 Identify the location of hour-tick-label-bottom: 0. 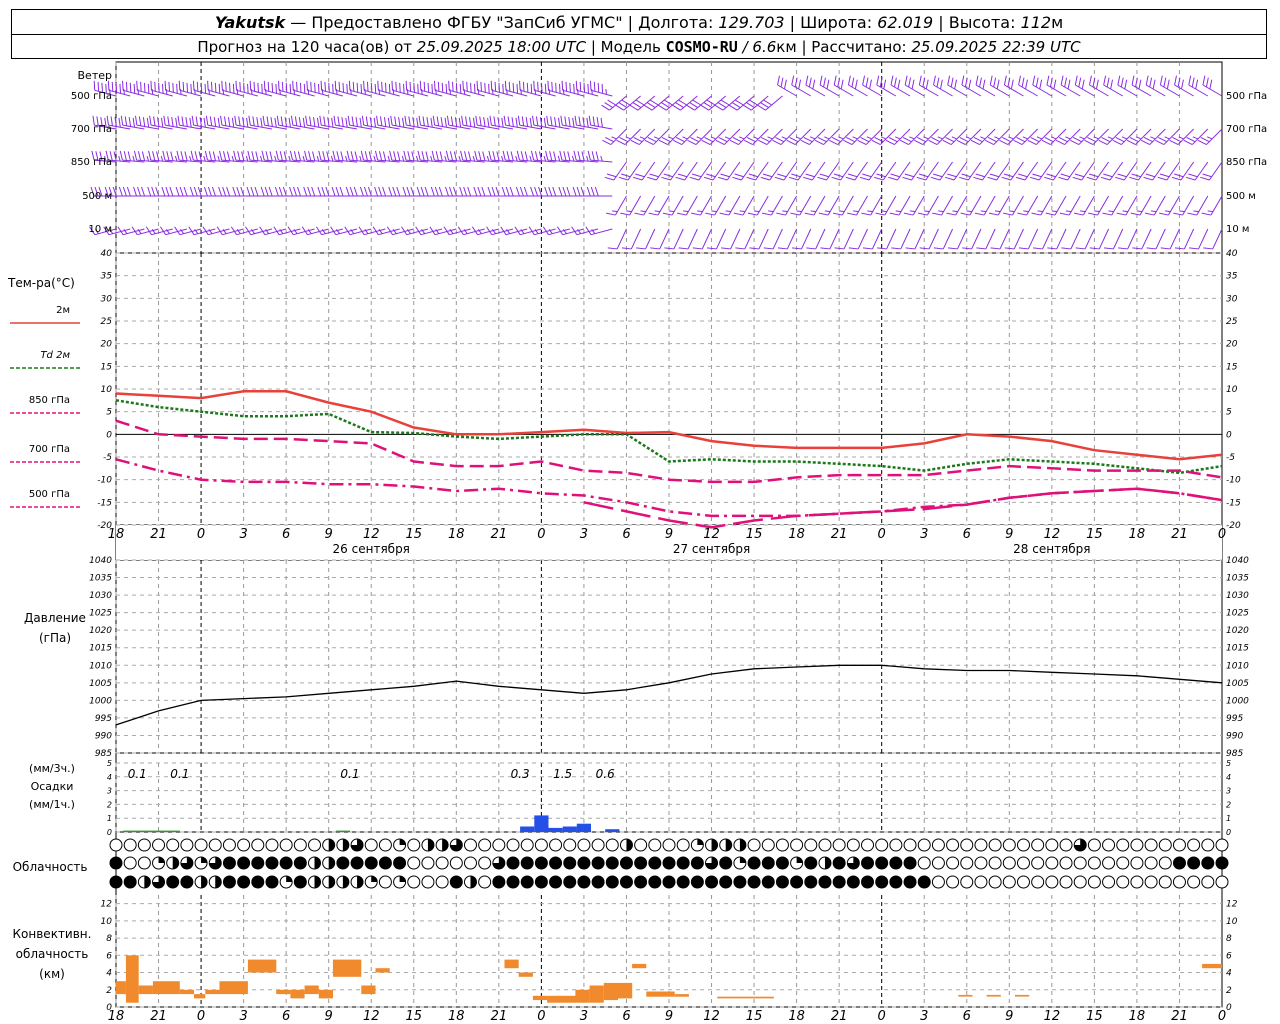
(882, 1016).